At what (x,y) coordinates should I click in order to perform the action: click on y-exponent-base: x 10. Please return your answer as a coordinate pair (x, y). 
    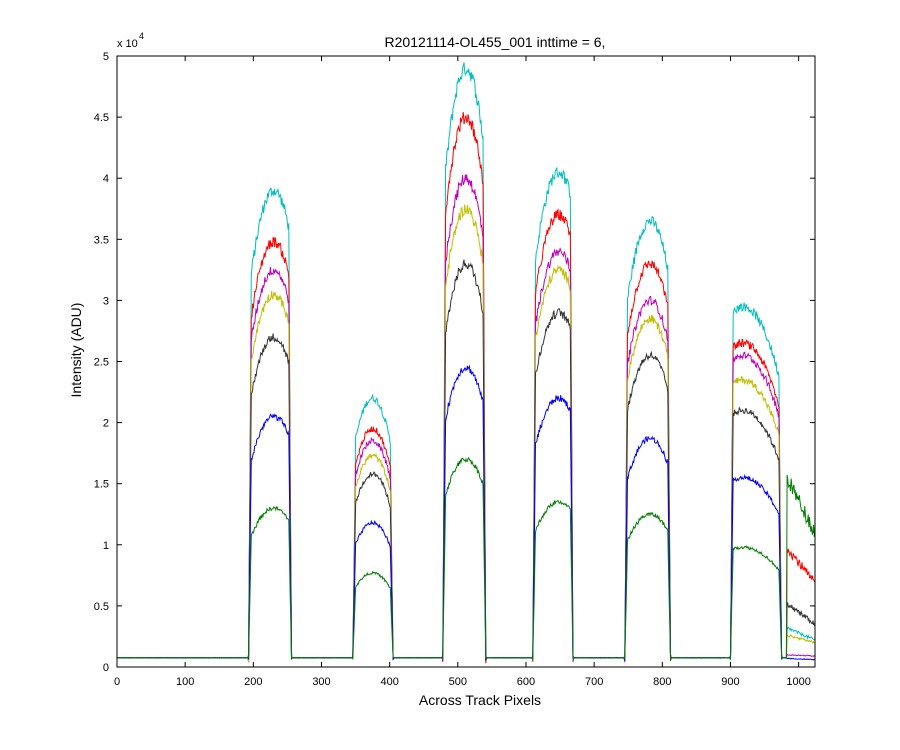
    Looking at the image, I should click on (127, 44).